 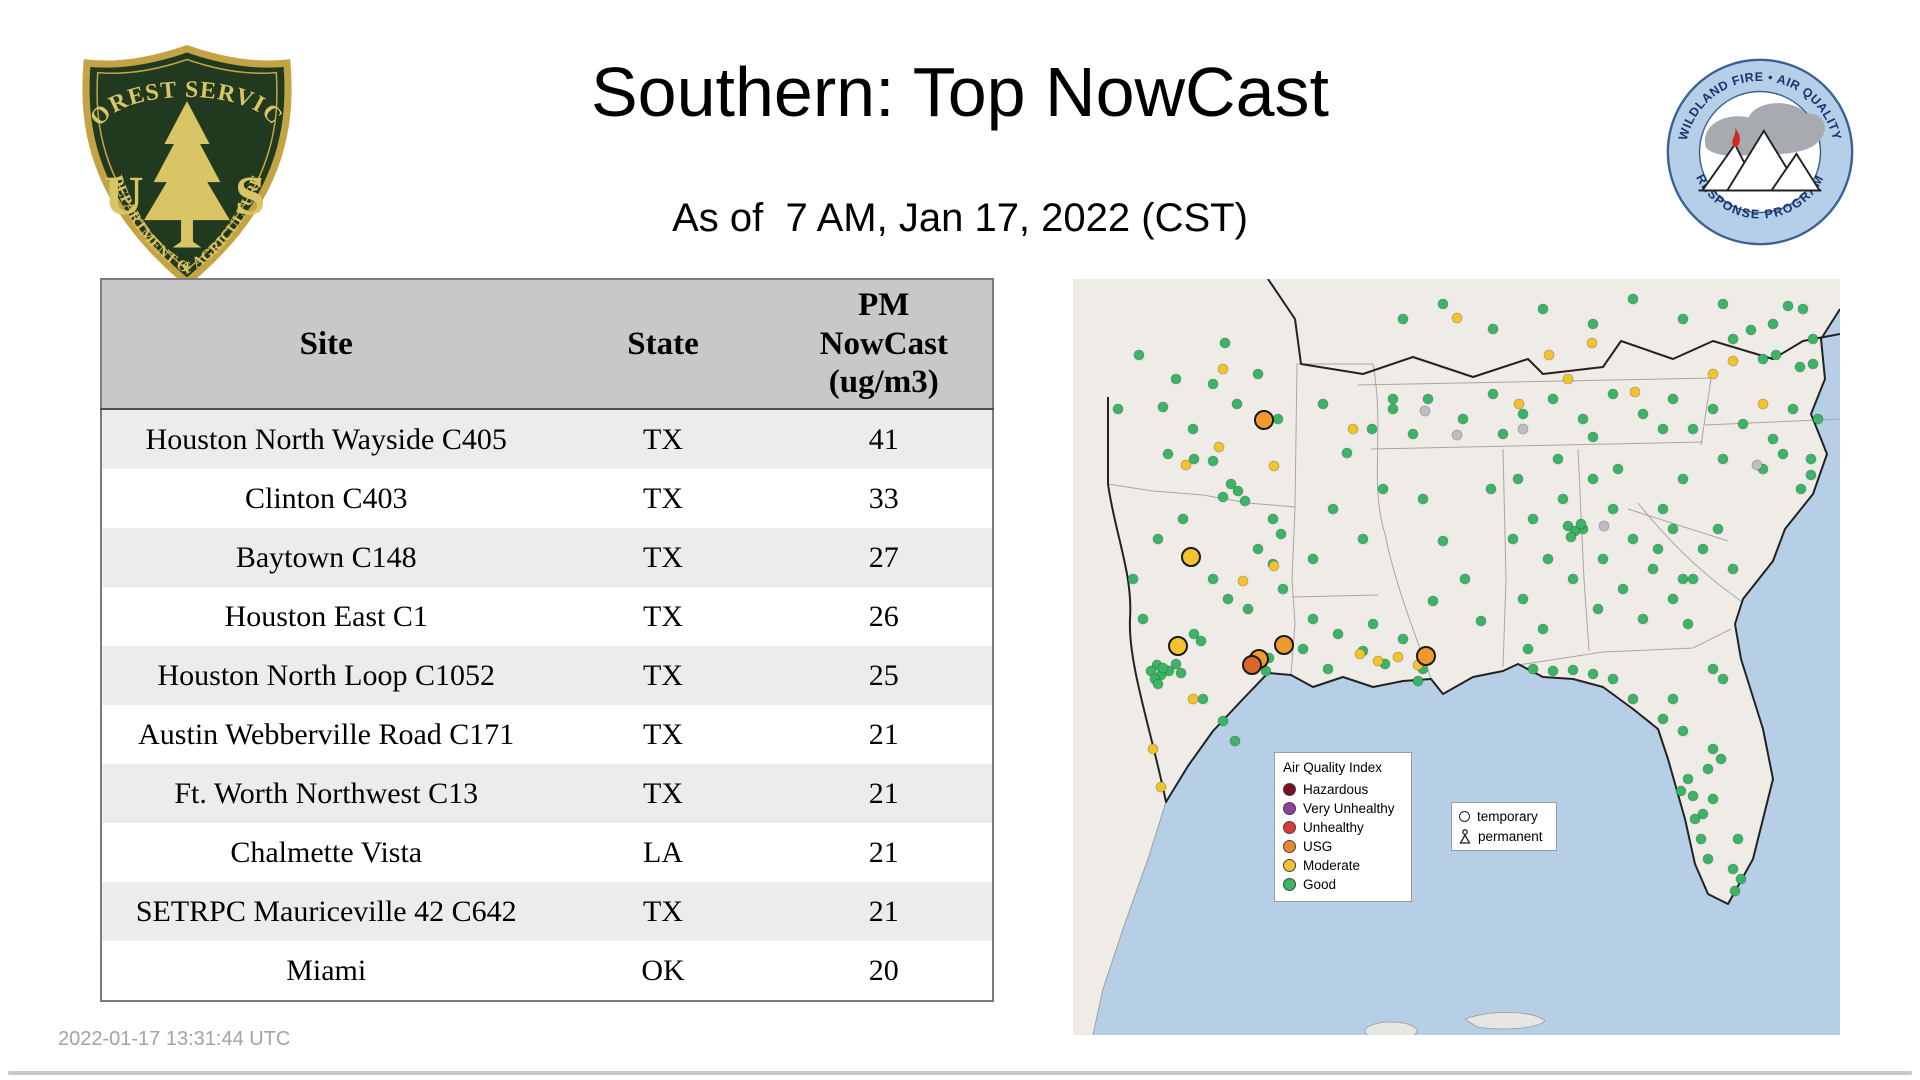 I want to click on page-title: Southern: Top NowCast, so click(x=959, y=92).